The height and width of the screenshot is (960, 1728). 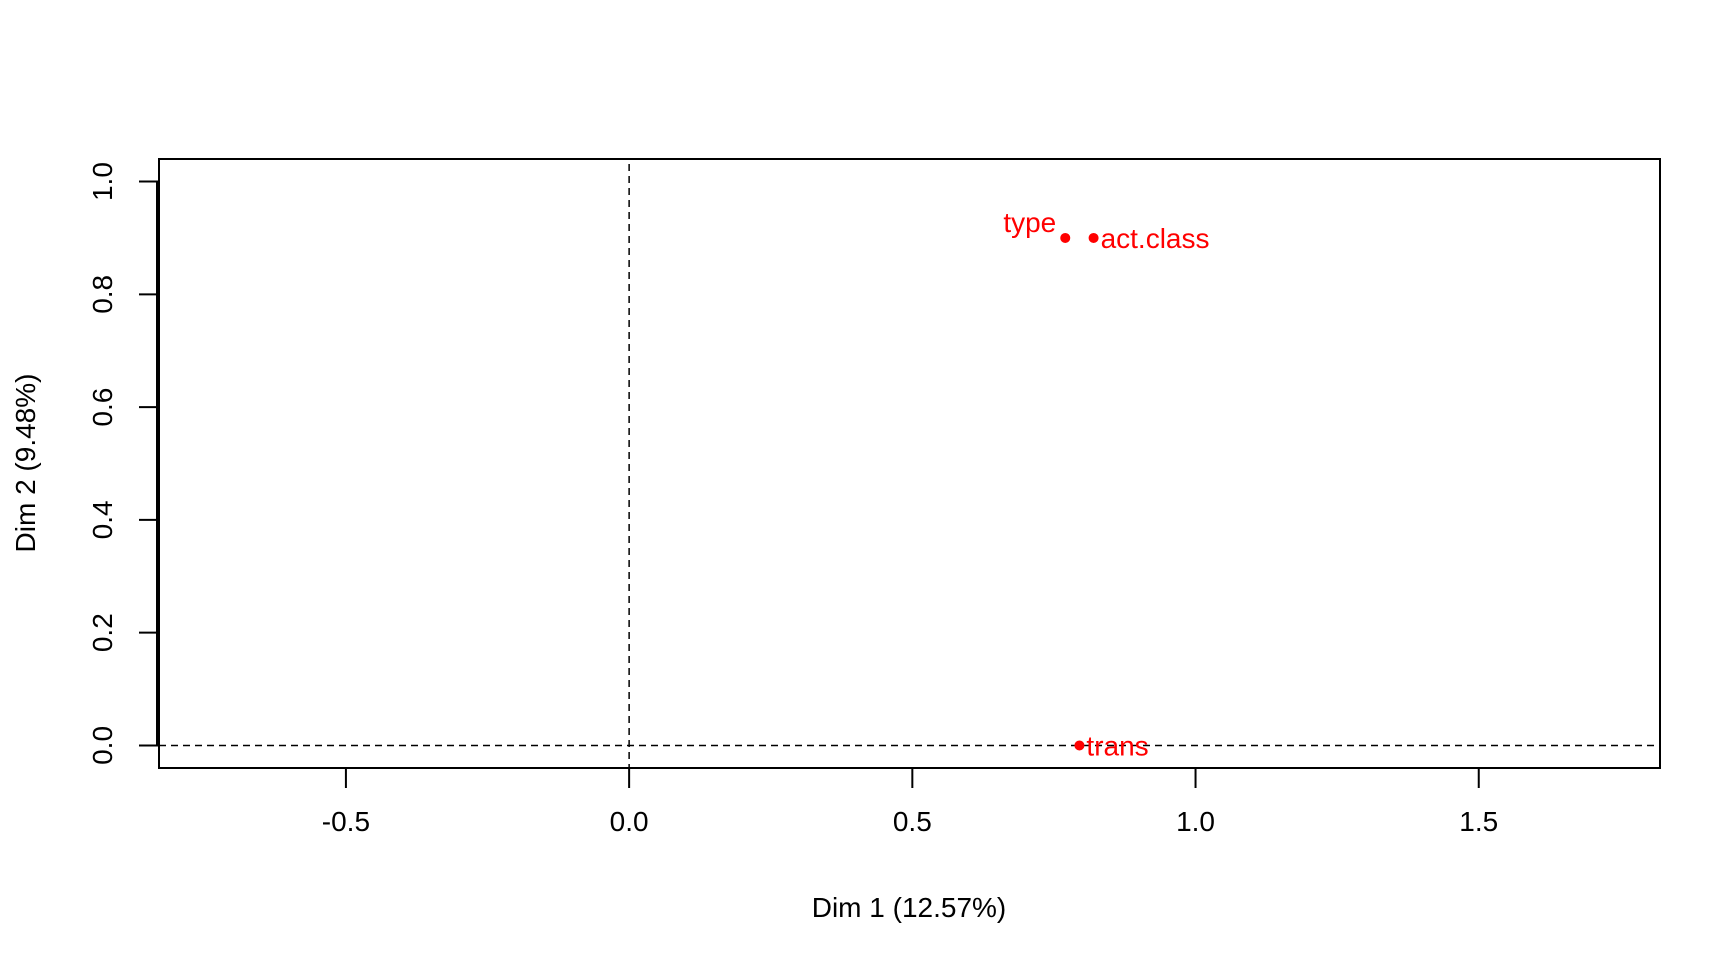 What do you see at coordinates (1093, 237) in the screenshot?
I see `point-act.class` at bounding box center [1093, 237].